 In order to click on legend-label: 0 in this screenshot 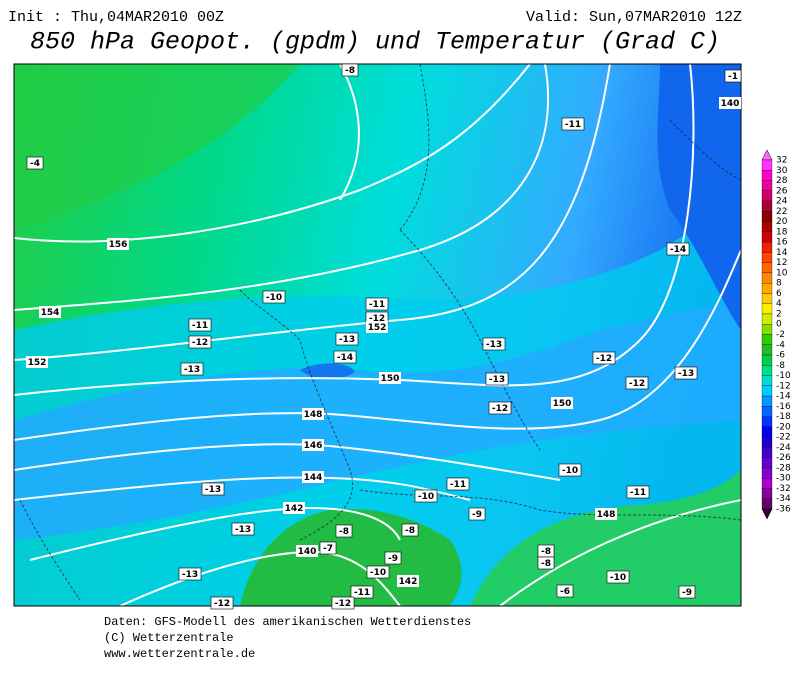, I will do `click(779, 325)`.